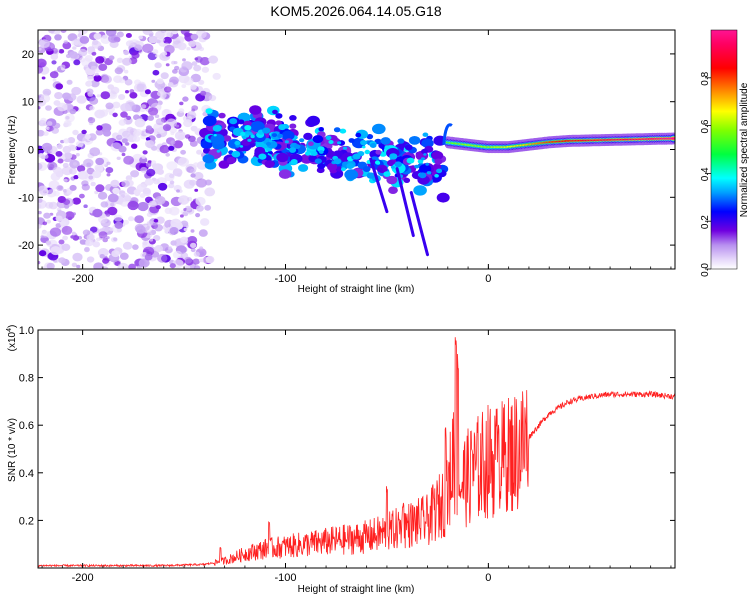 The width and height of the screenshot is (750, 600). Describe the element at coordinates (26, 474) in the screenshot. I see `y-tick-label: 0.4` at that location.